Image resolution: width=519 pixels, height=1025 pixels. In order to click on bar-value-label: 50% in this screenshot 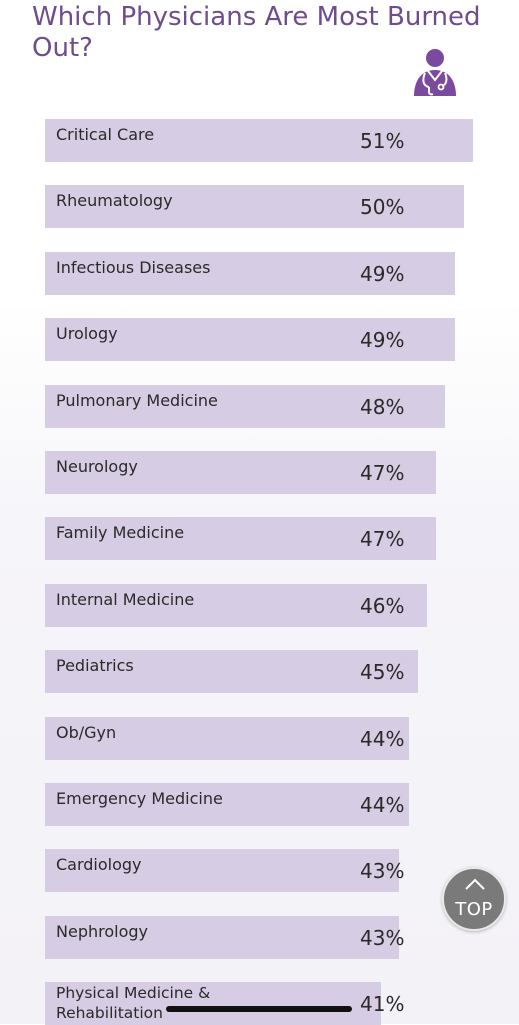, I will do `click(382, 207)`.